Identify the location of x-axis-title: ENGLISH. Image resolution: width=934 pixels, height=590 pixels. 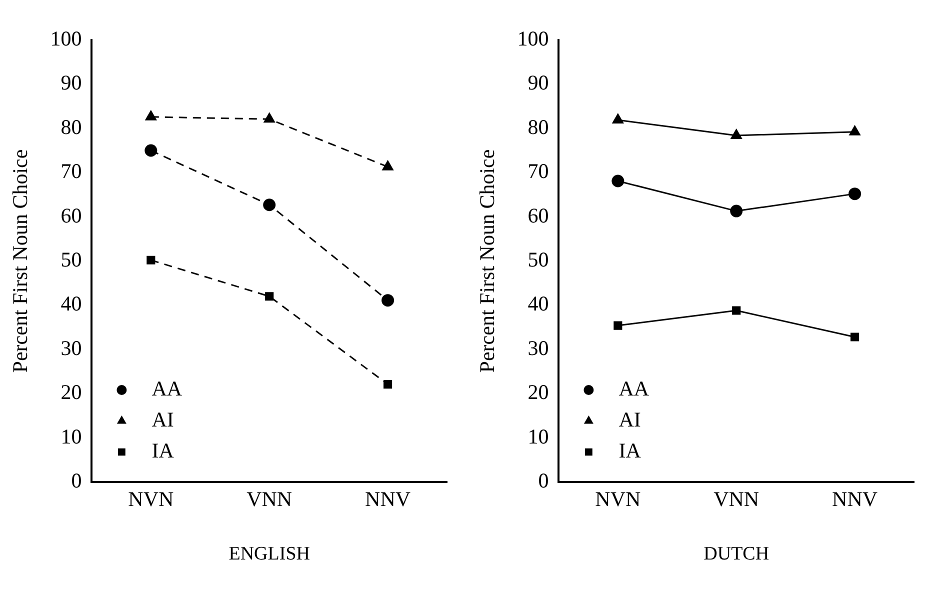
(269, 554).